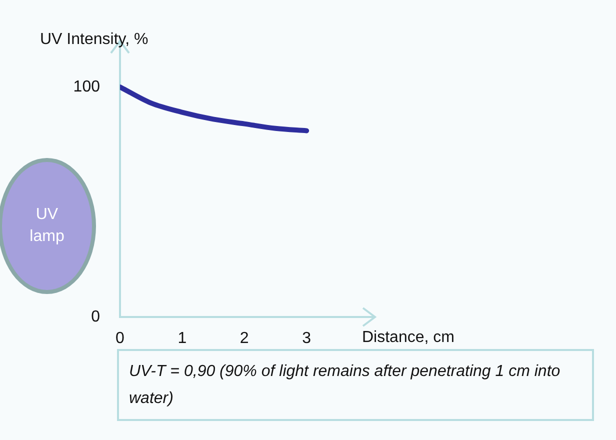  What do you see at coordinates (86, 87) in the screenshot?
I see `y-tick-label: 100` at bounding box center [86, 87].